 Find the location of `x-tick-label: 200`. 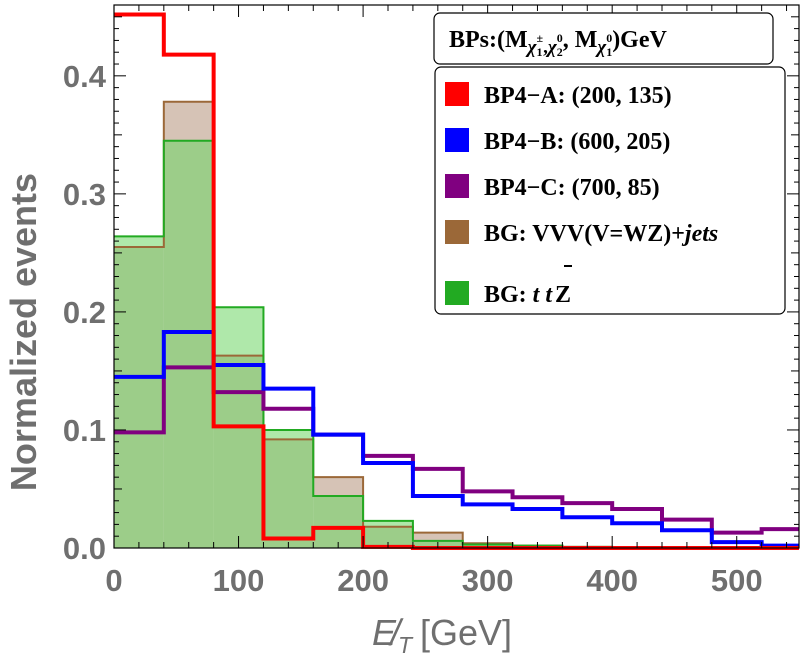

x-tick-label: 200 is located at coordinates (363, 580).